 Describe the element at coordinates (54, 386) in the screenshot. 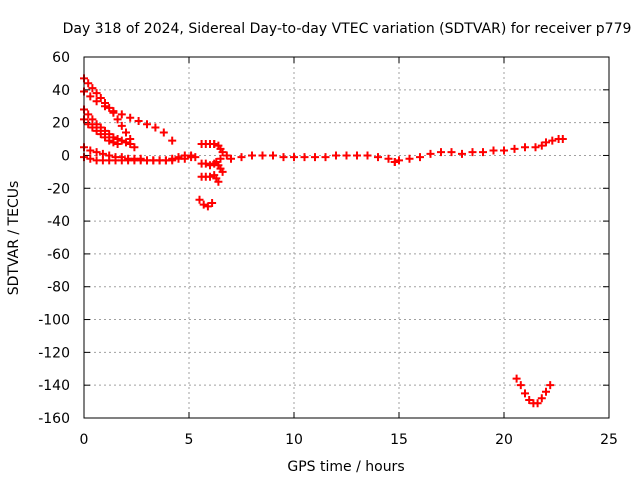

I see `y-tick-label: -140` at that location.